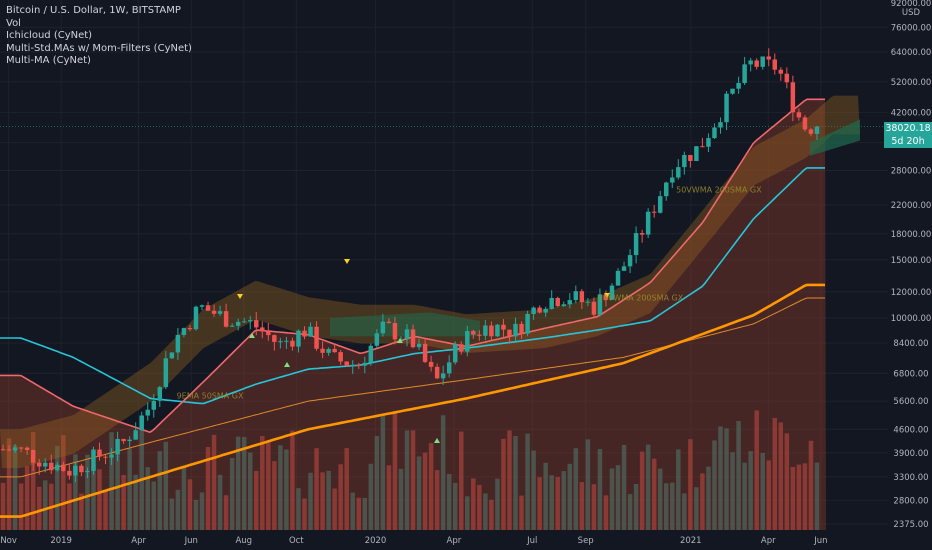  Describe the element at coordinates (99, 48) in the screenshot. I see `legend-multi-std-mas: Multi-Std.MAs w/ Mom-Filters (CyNet)` at that location.